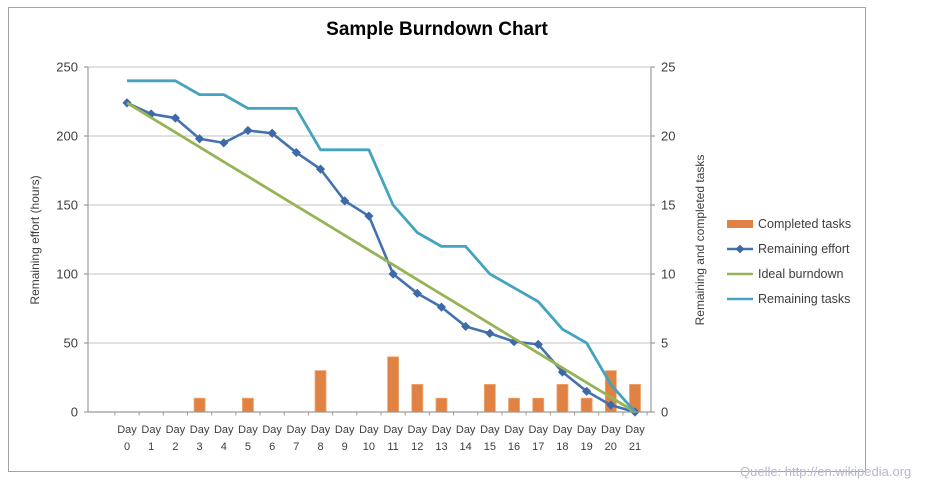  Describe the element at coordinates (345, 447) in the screenshot. I see `x-label-number: 9` at that location.